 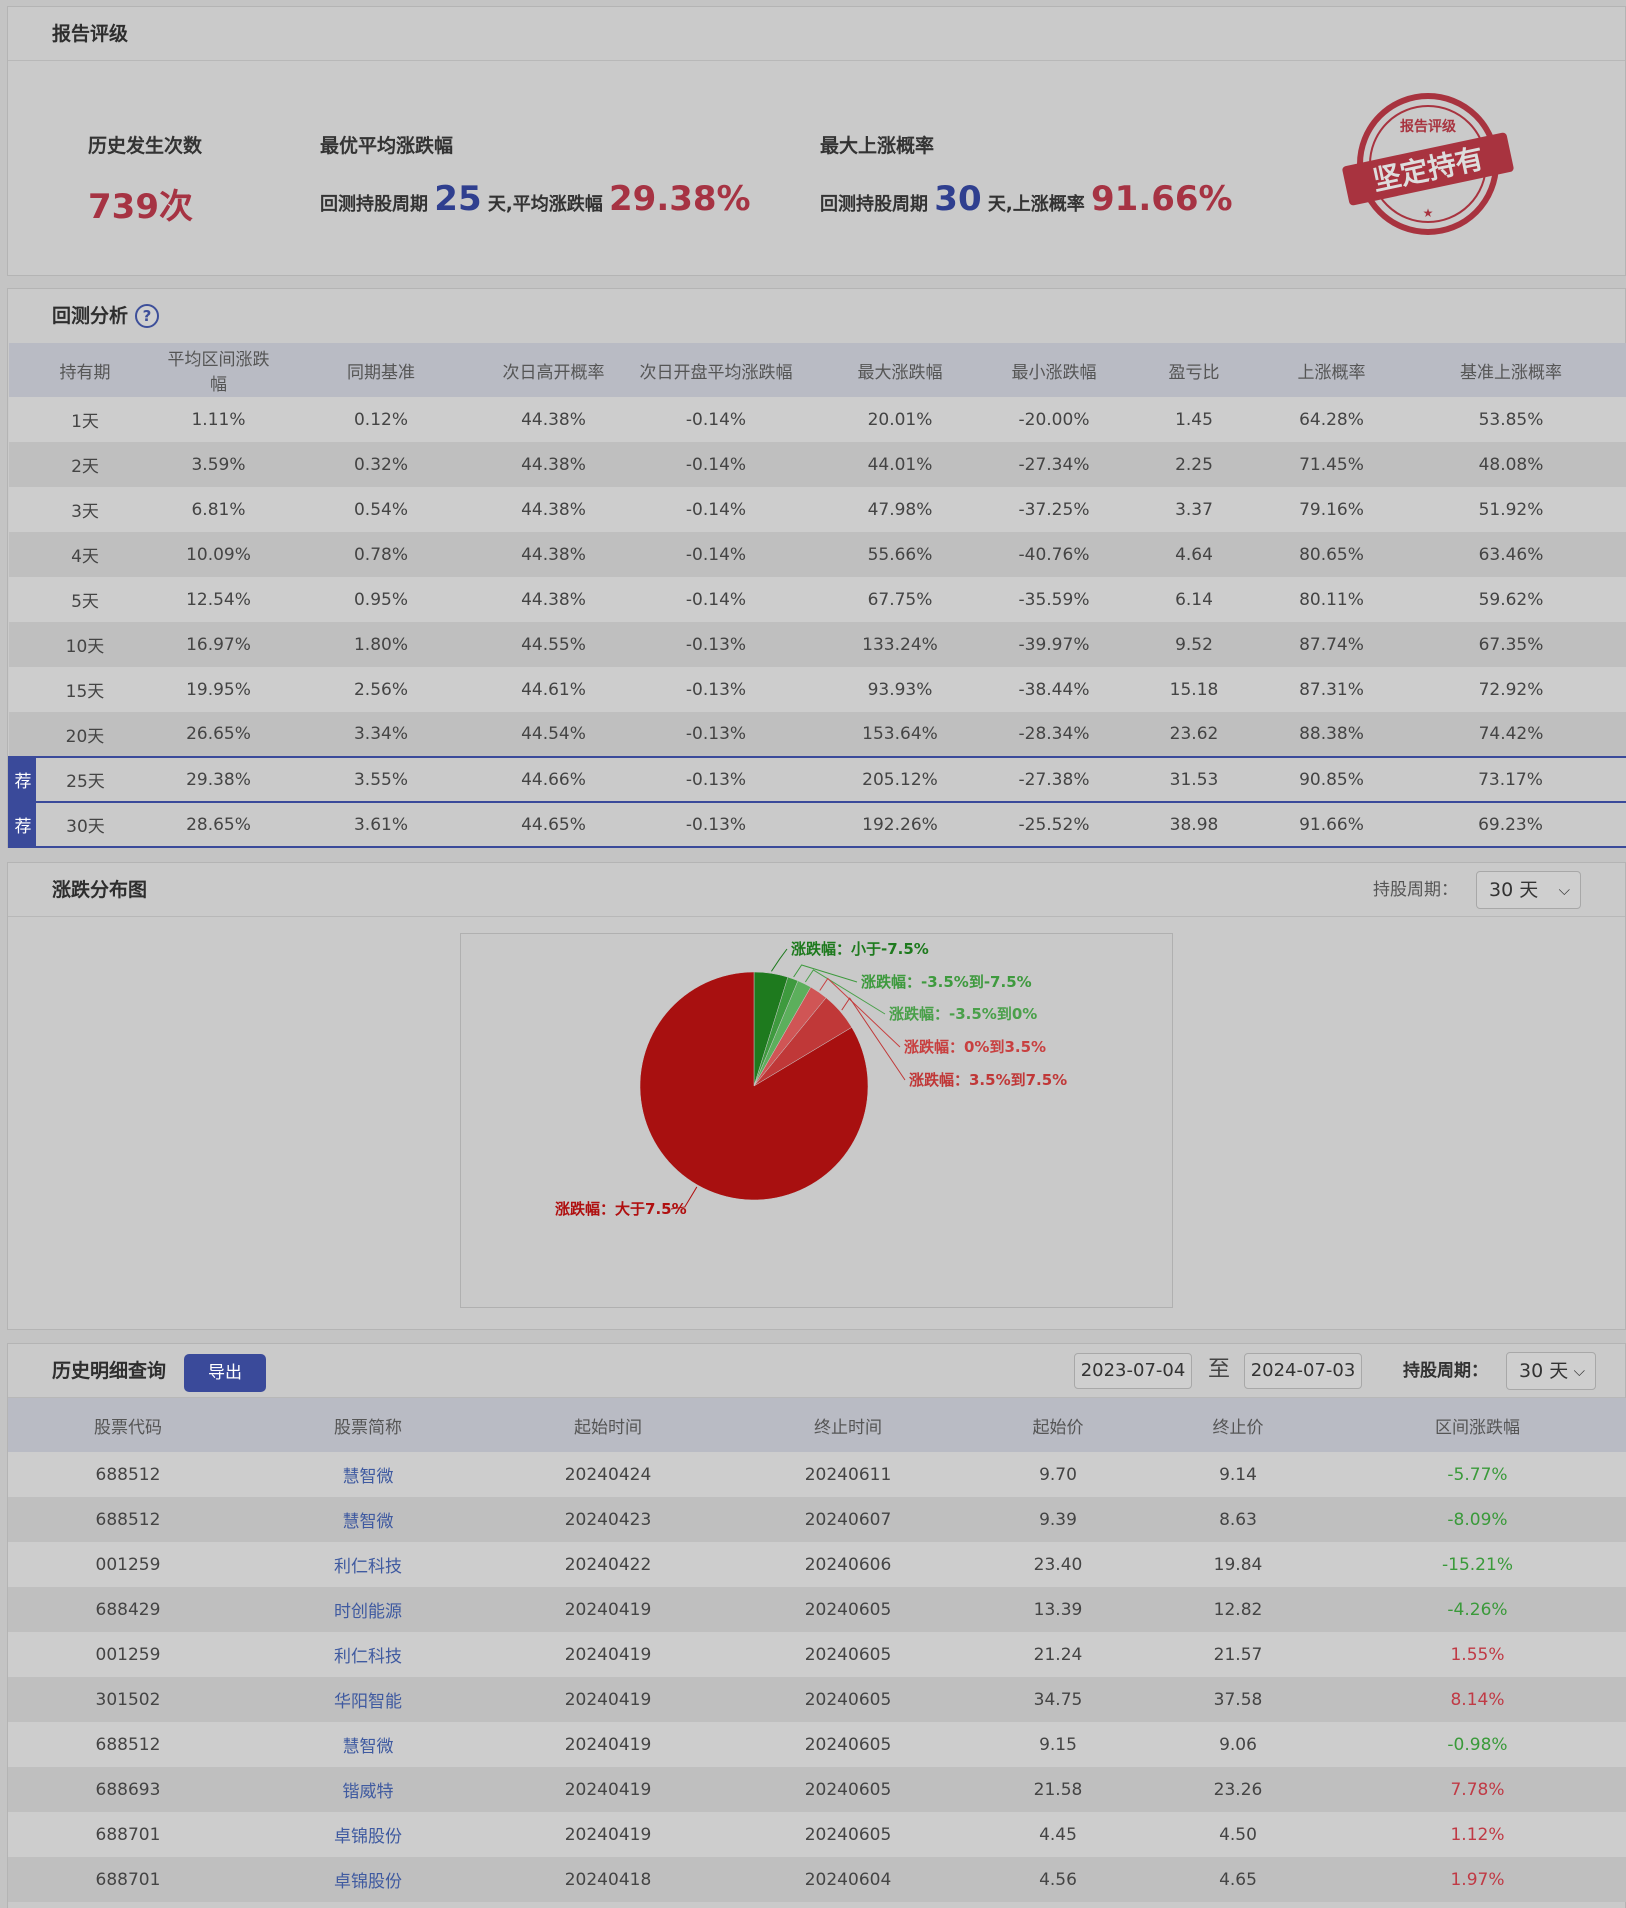 What do you see at coordinates (381, 599) in the screenshot?
I see `backtest-cell: 0.95%` at bounding box center [381, 599].